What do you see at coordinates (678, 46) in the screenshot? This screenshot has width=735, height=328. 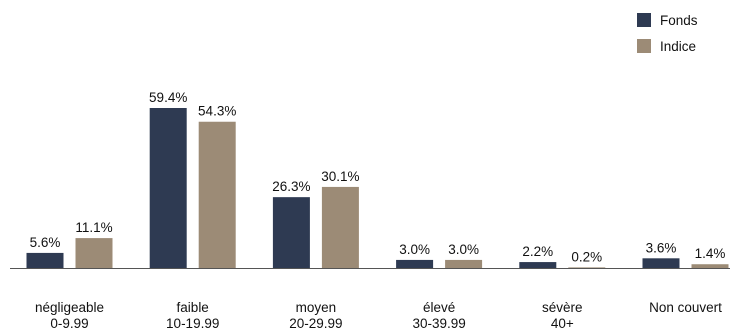 I see `legend-label-indice: Indice` at bounding box center [678, 46].